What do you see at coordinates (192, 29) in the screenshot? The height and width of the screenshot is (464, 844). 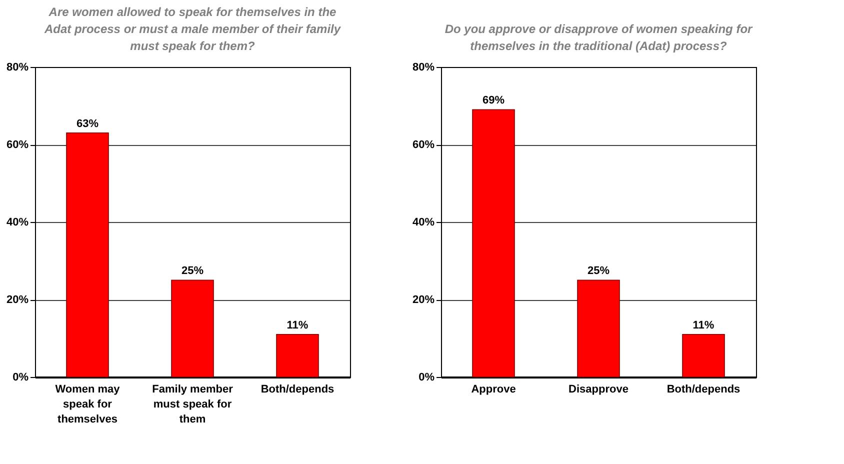 I see `chart-title: Are women allowed to speak for themselves in the Adat process or must a male member of their family must speak for them?` at bounding box center [192, 29].